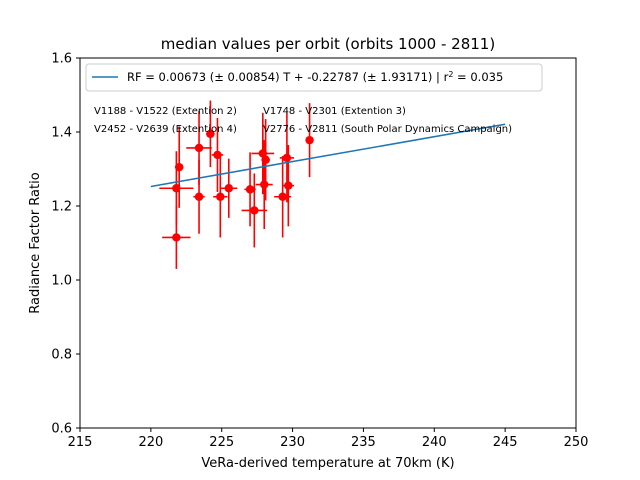 The image size is (640, 480). I want to click on legend-box, so click(314, 77).